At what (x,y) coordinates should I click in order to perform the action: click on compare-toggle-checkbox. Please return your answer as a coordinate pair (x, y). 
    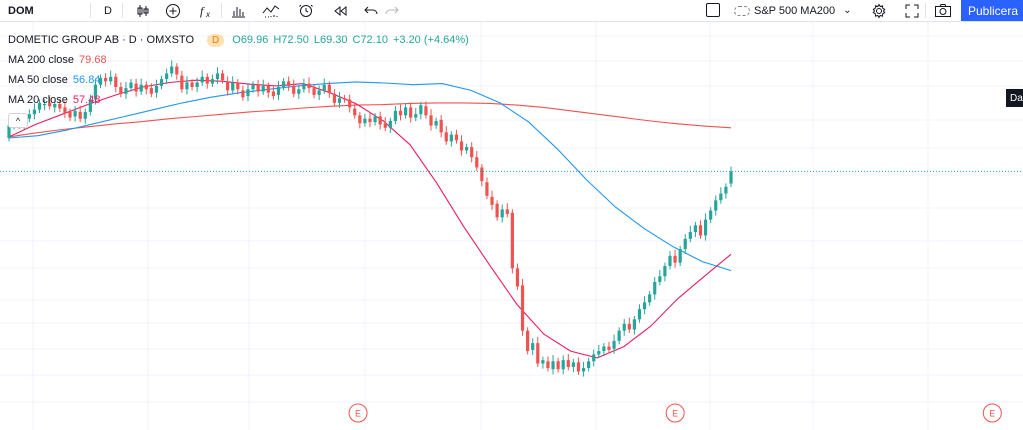
    Looking at the image, I should click on (713, 10).